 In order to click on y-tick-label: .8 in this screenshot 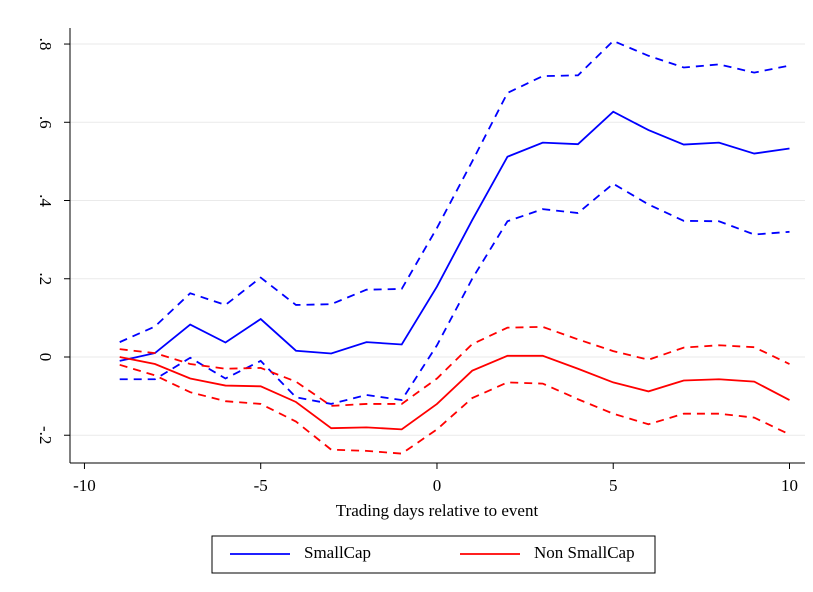, I will do `click(45, 44)`.